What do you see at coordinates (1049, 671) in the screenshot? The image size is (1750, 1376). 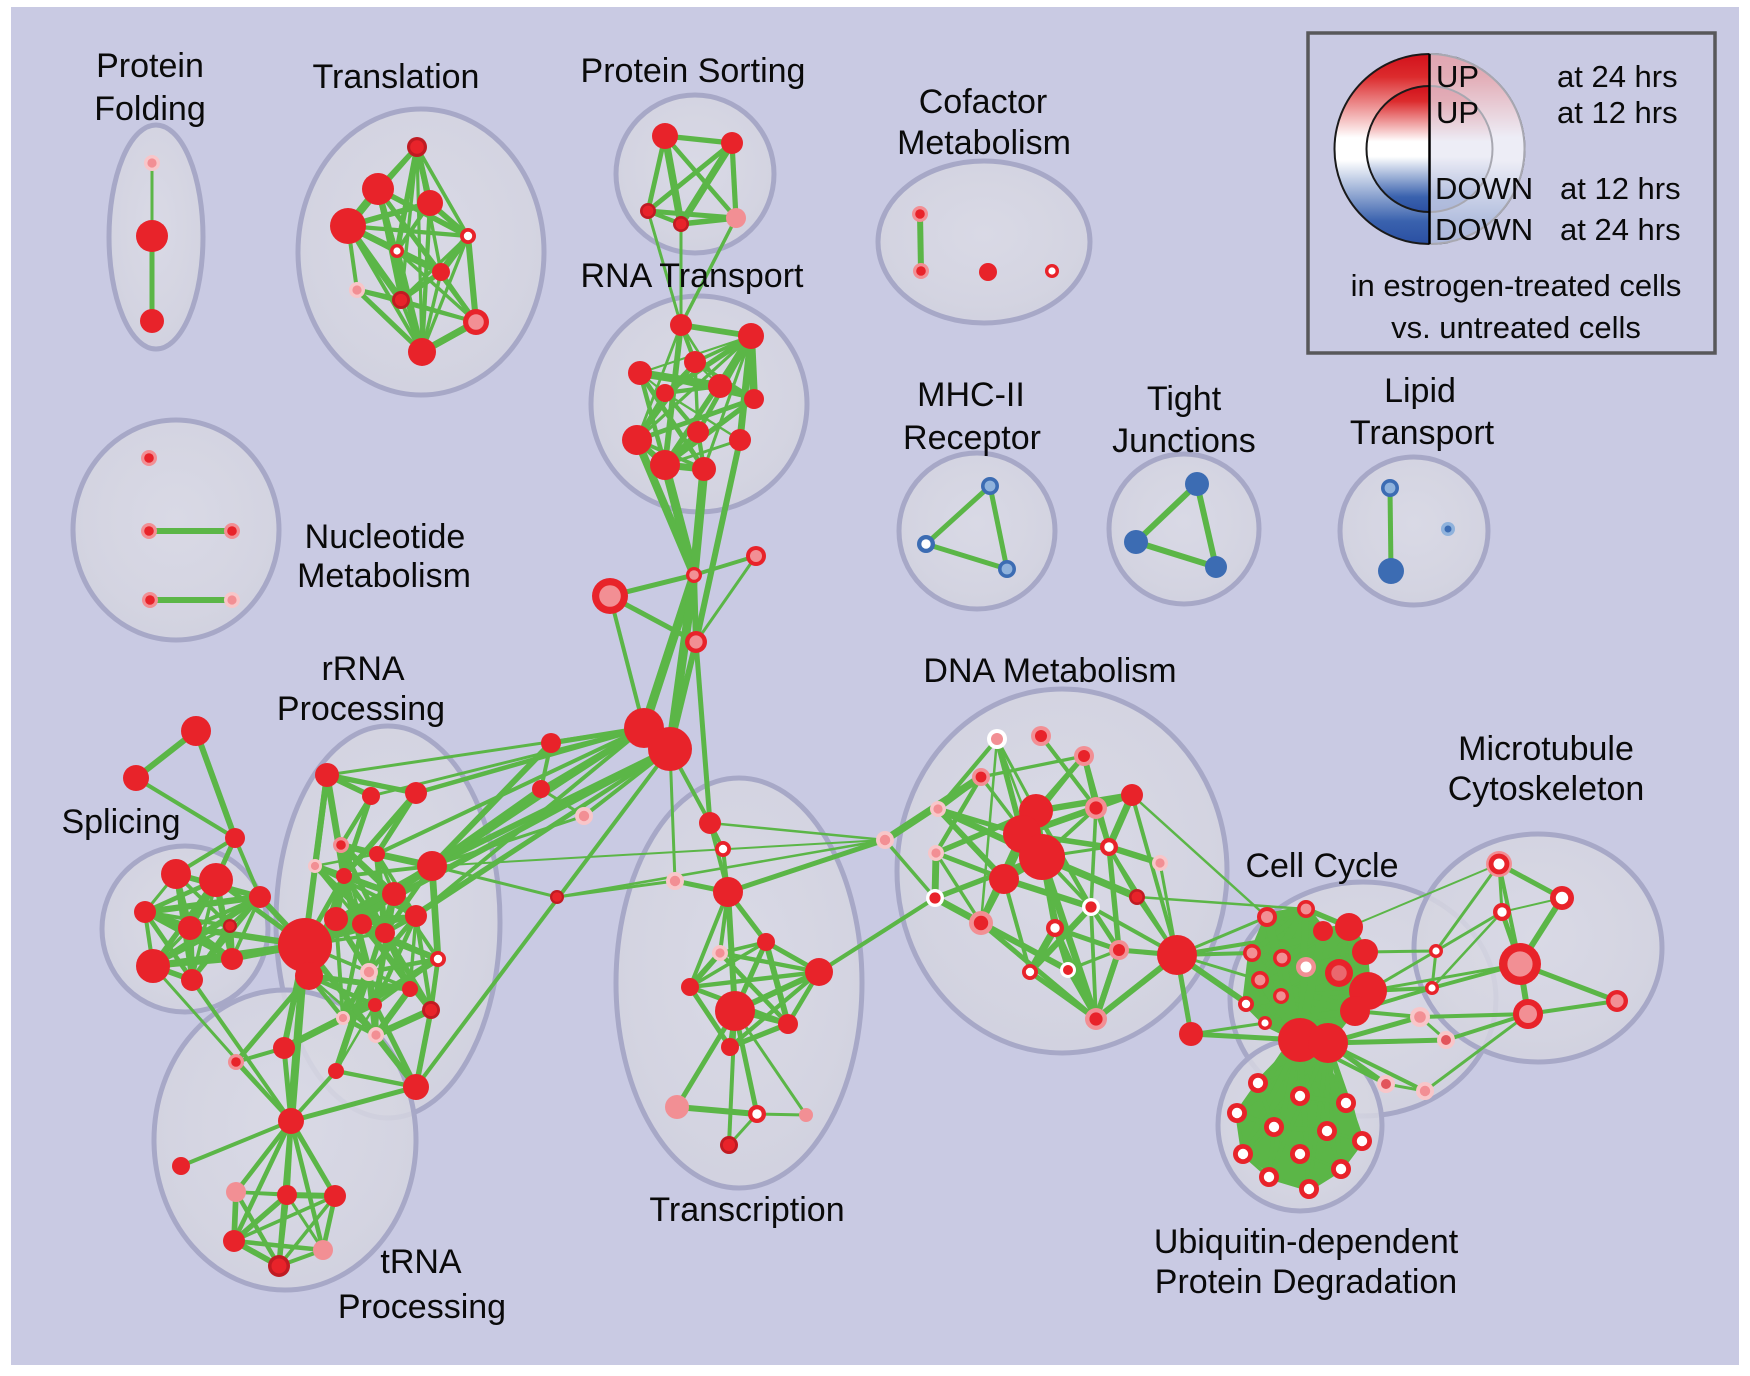 I see `svg-text: DNA Metabolism` at bounding box center [1049, 671].